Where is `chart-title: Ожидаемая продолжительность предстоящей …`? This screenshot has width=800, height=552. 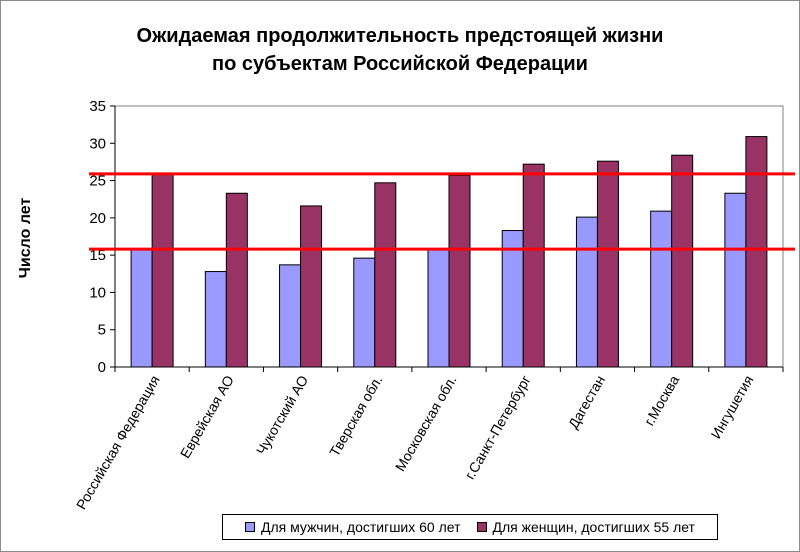
chart-title: Ожидаемая продолжительность предстоящей … is located at coordinates (400, 50).